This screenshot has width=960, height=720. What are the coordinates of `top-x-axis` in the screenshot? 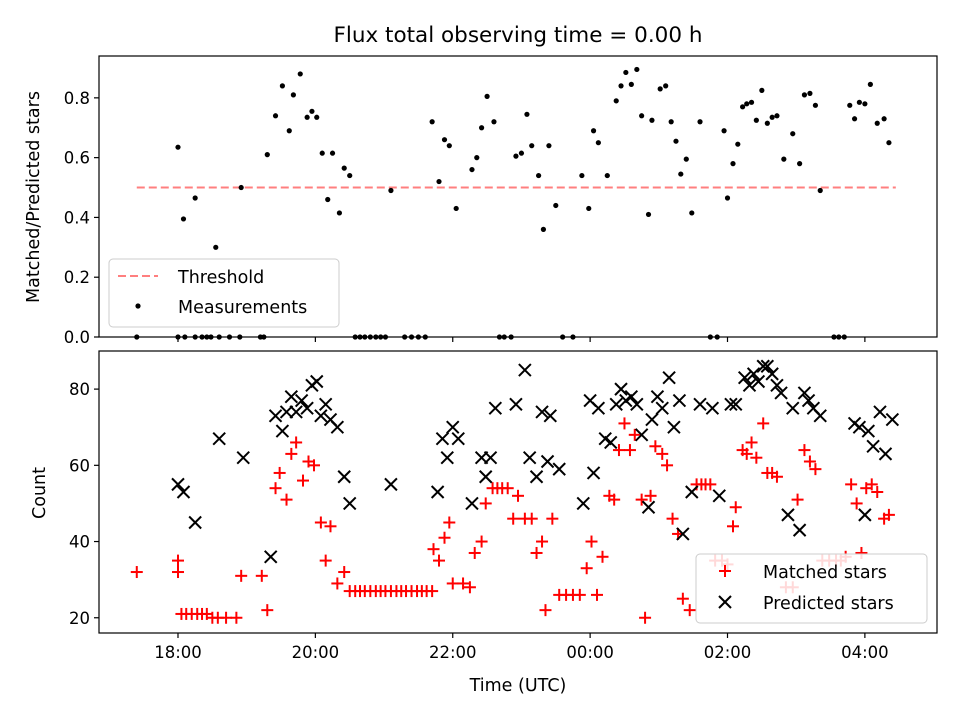 It's located at (521, 339).